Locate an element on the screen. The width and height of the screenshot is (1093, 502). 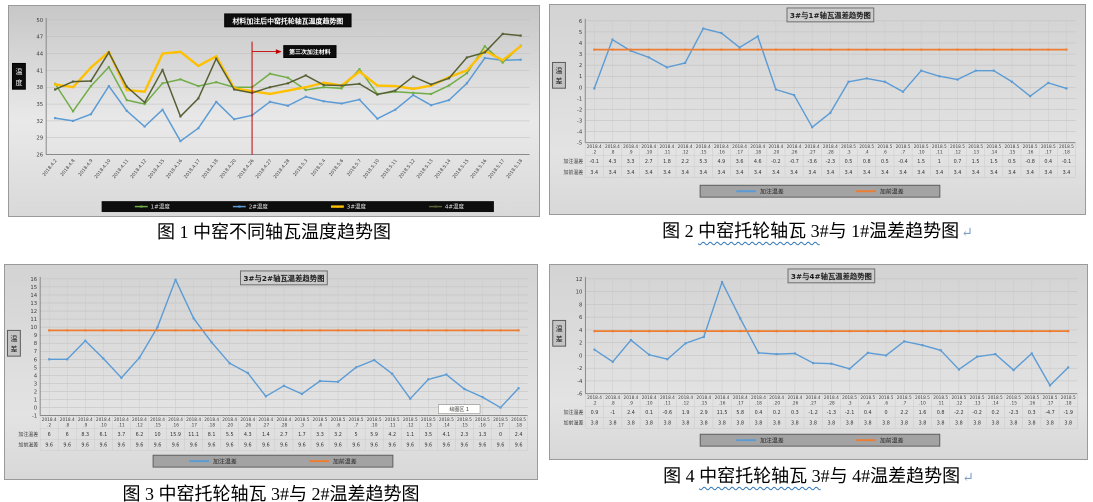
svg-text: 32 is located at coordinates (39, 122).